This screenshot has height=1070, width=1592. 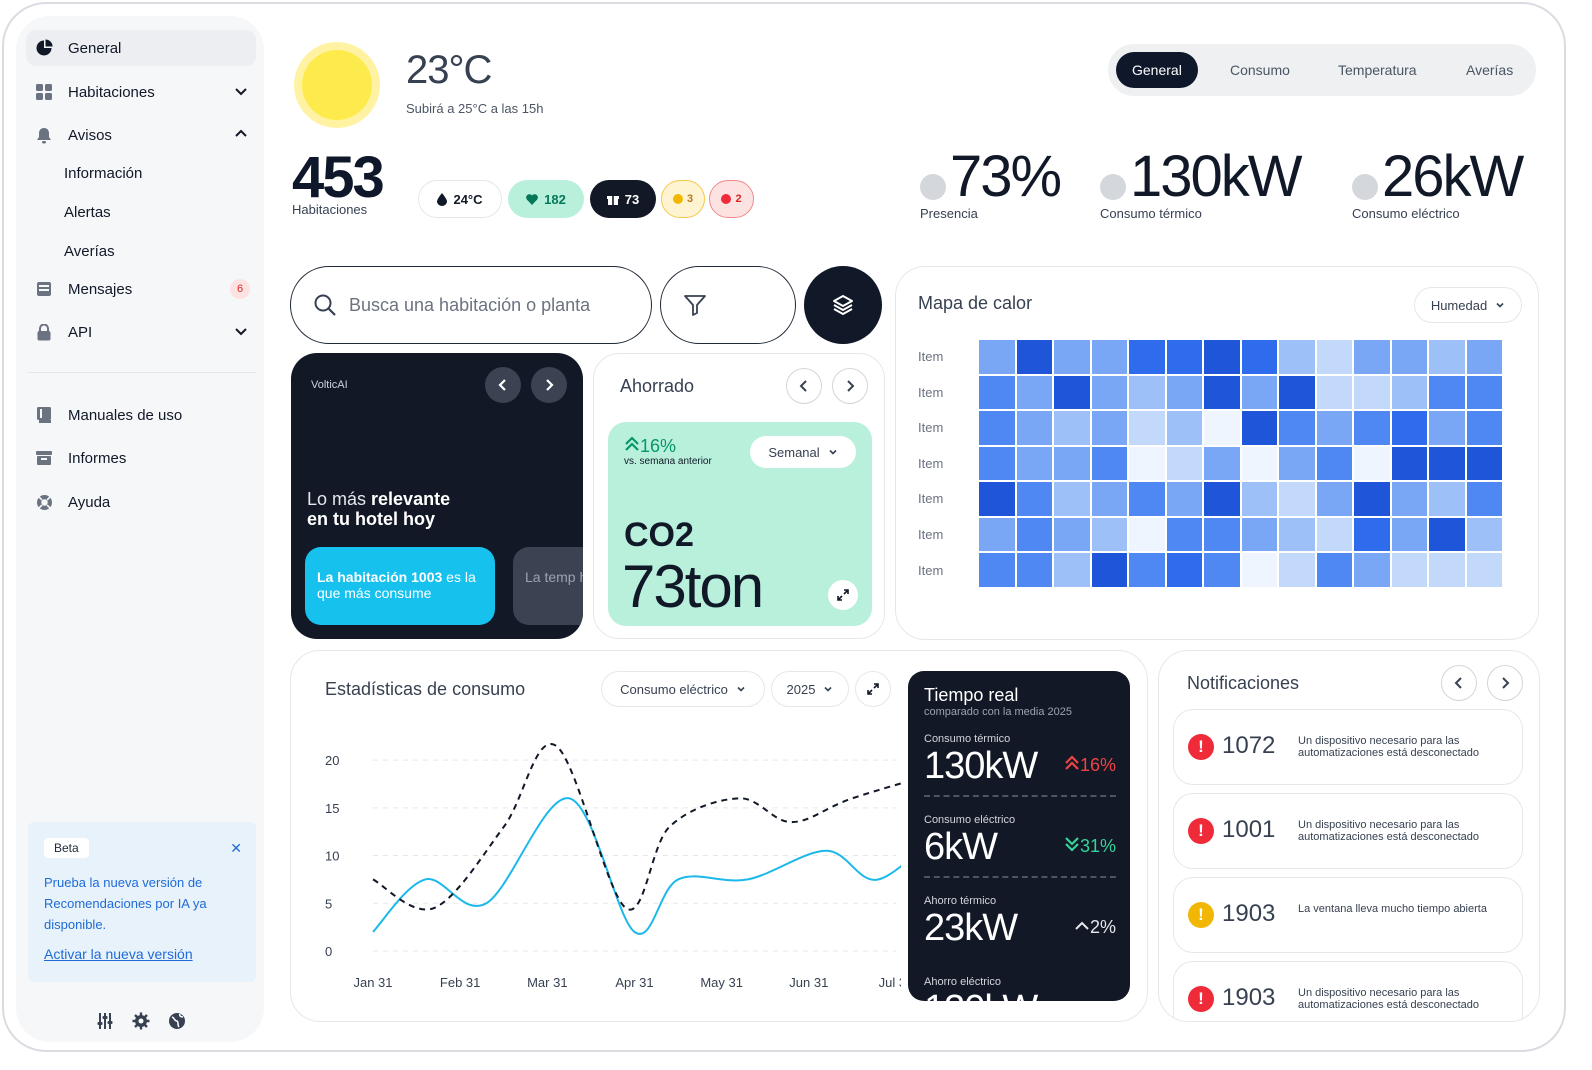 What do you see at coordinates (89, 251) in the screenshot?
I see `sidebar-subitem-averias: Averías` at bounding box center [89, 251].